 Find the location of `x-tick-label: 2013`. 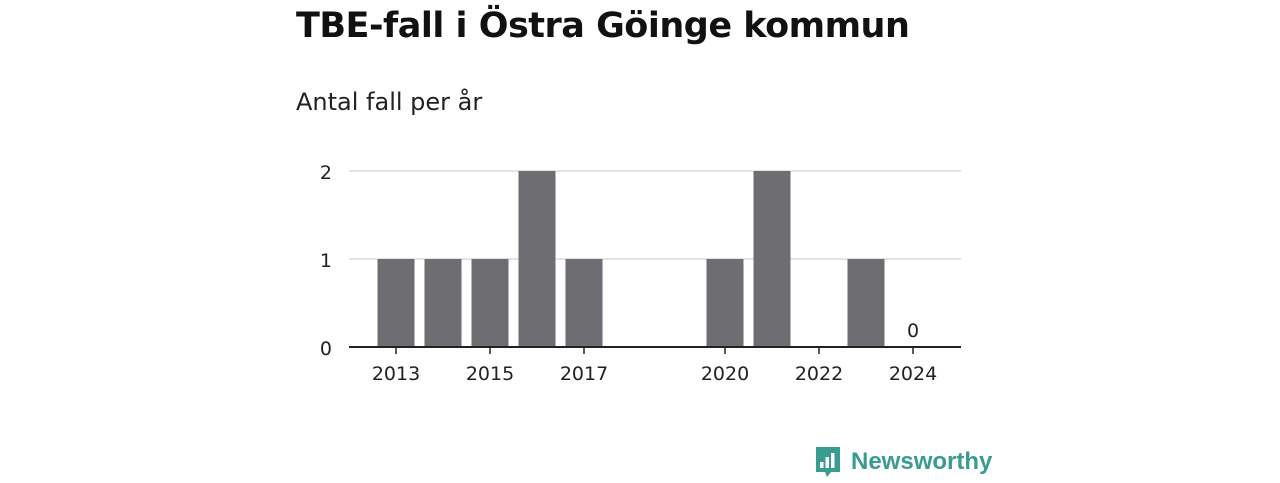

x-tick-label: 2013 is located at coordinates (396, 374).